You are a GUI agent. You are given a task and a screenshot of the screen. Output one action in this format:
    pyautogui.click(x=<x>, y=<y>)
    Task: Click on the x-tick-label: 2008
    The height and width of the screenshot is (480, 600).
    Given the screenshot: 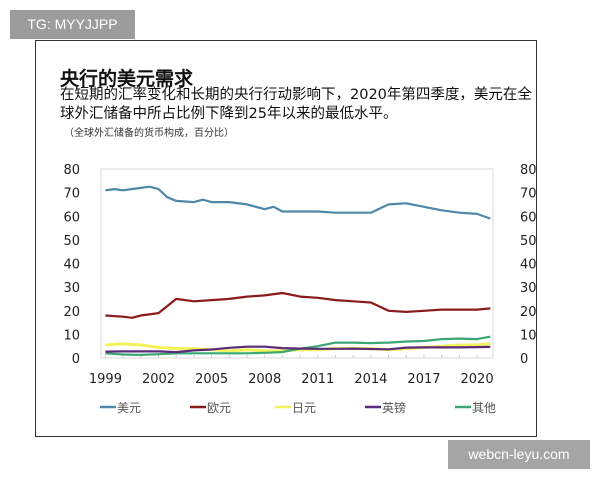 What is the action you would take?
    pyautogui.click(x=264, y=379)
    